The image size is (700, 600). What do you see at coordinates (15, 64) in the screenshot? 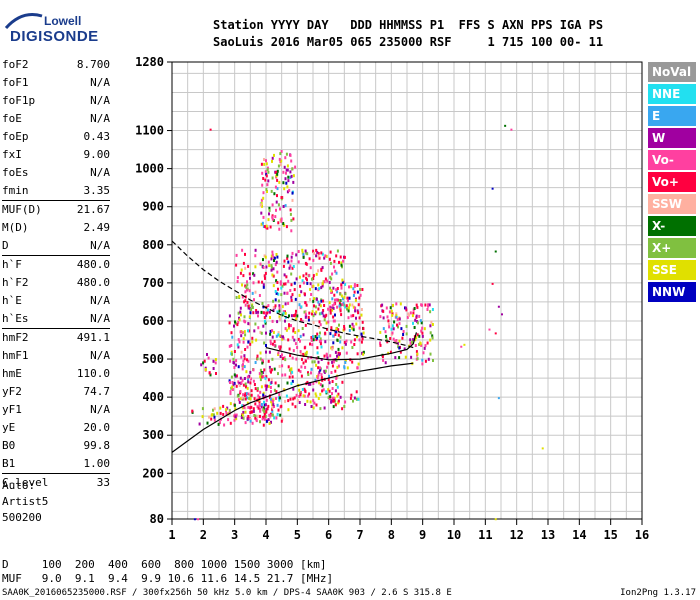
I see `param-name: foF2` at bounding box center [15, 64].